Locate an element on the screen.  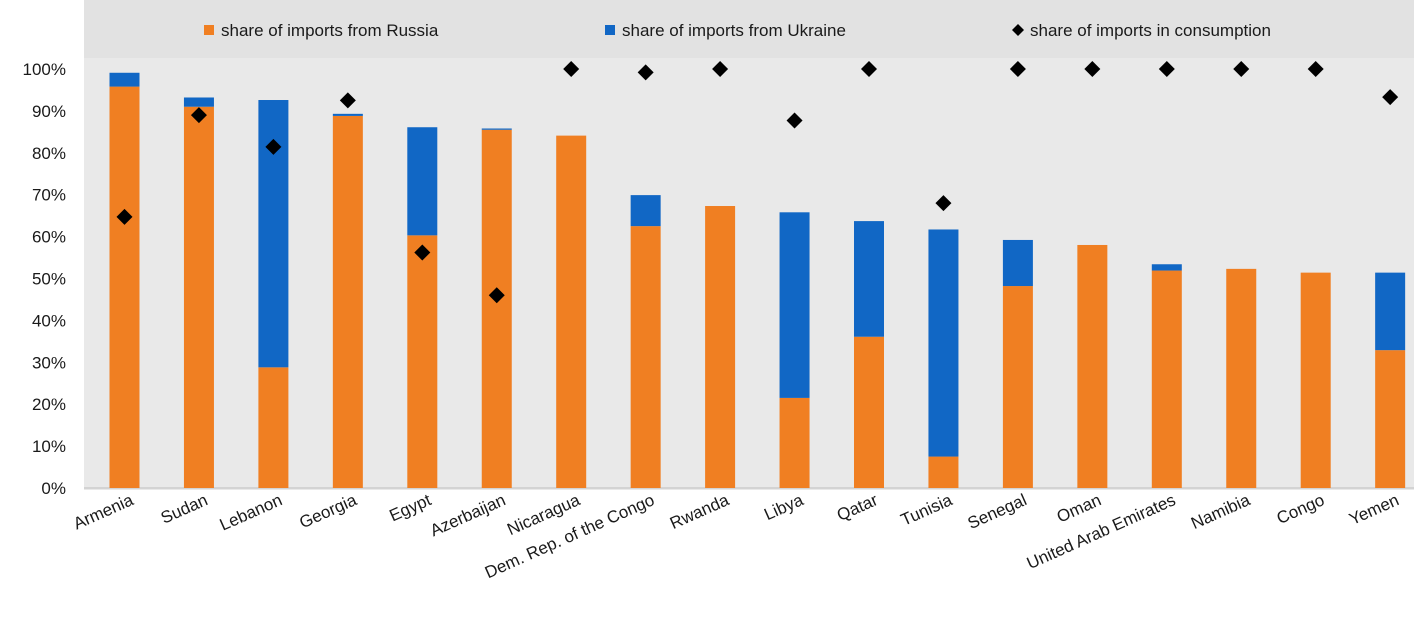
y-tick-label: 100% is located at coordinates (44, 69).